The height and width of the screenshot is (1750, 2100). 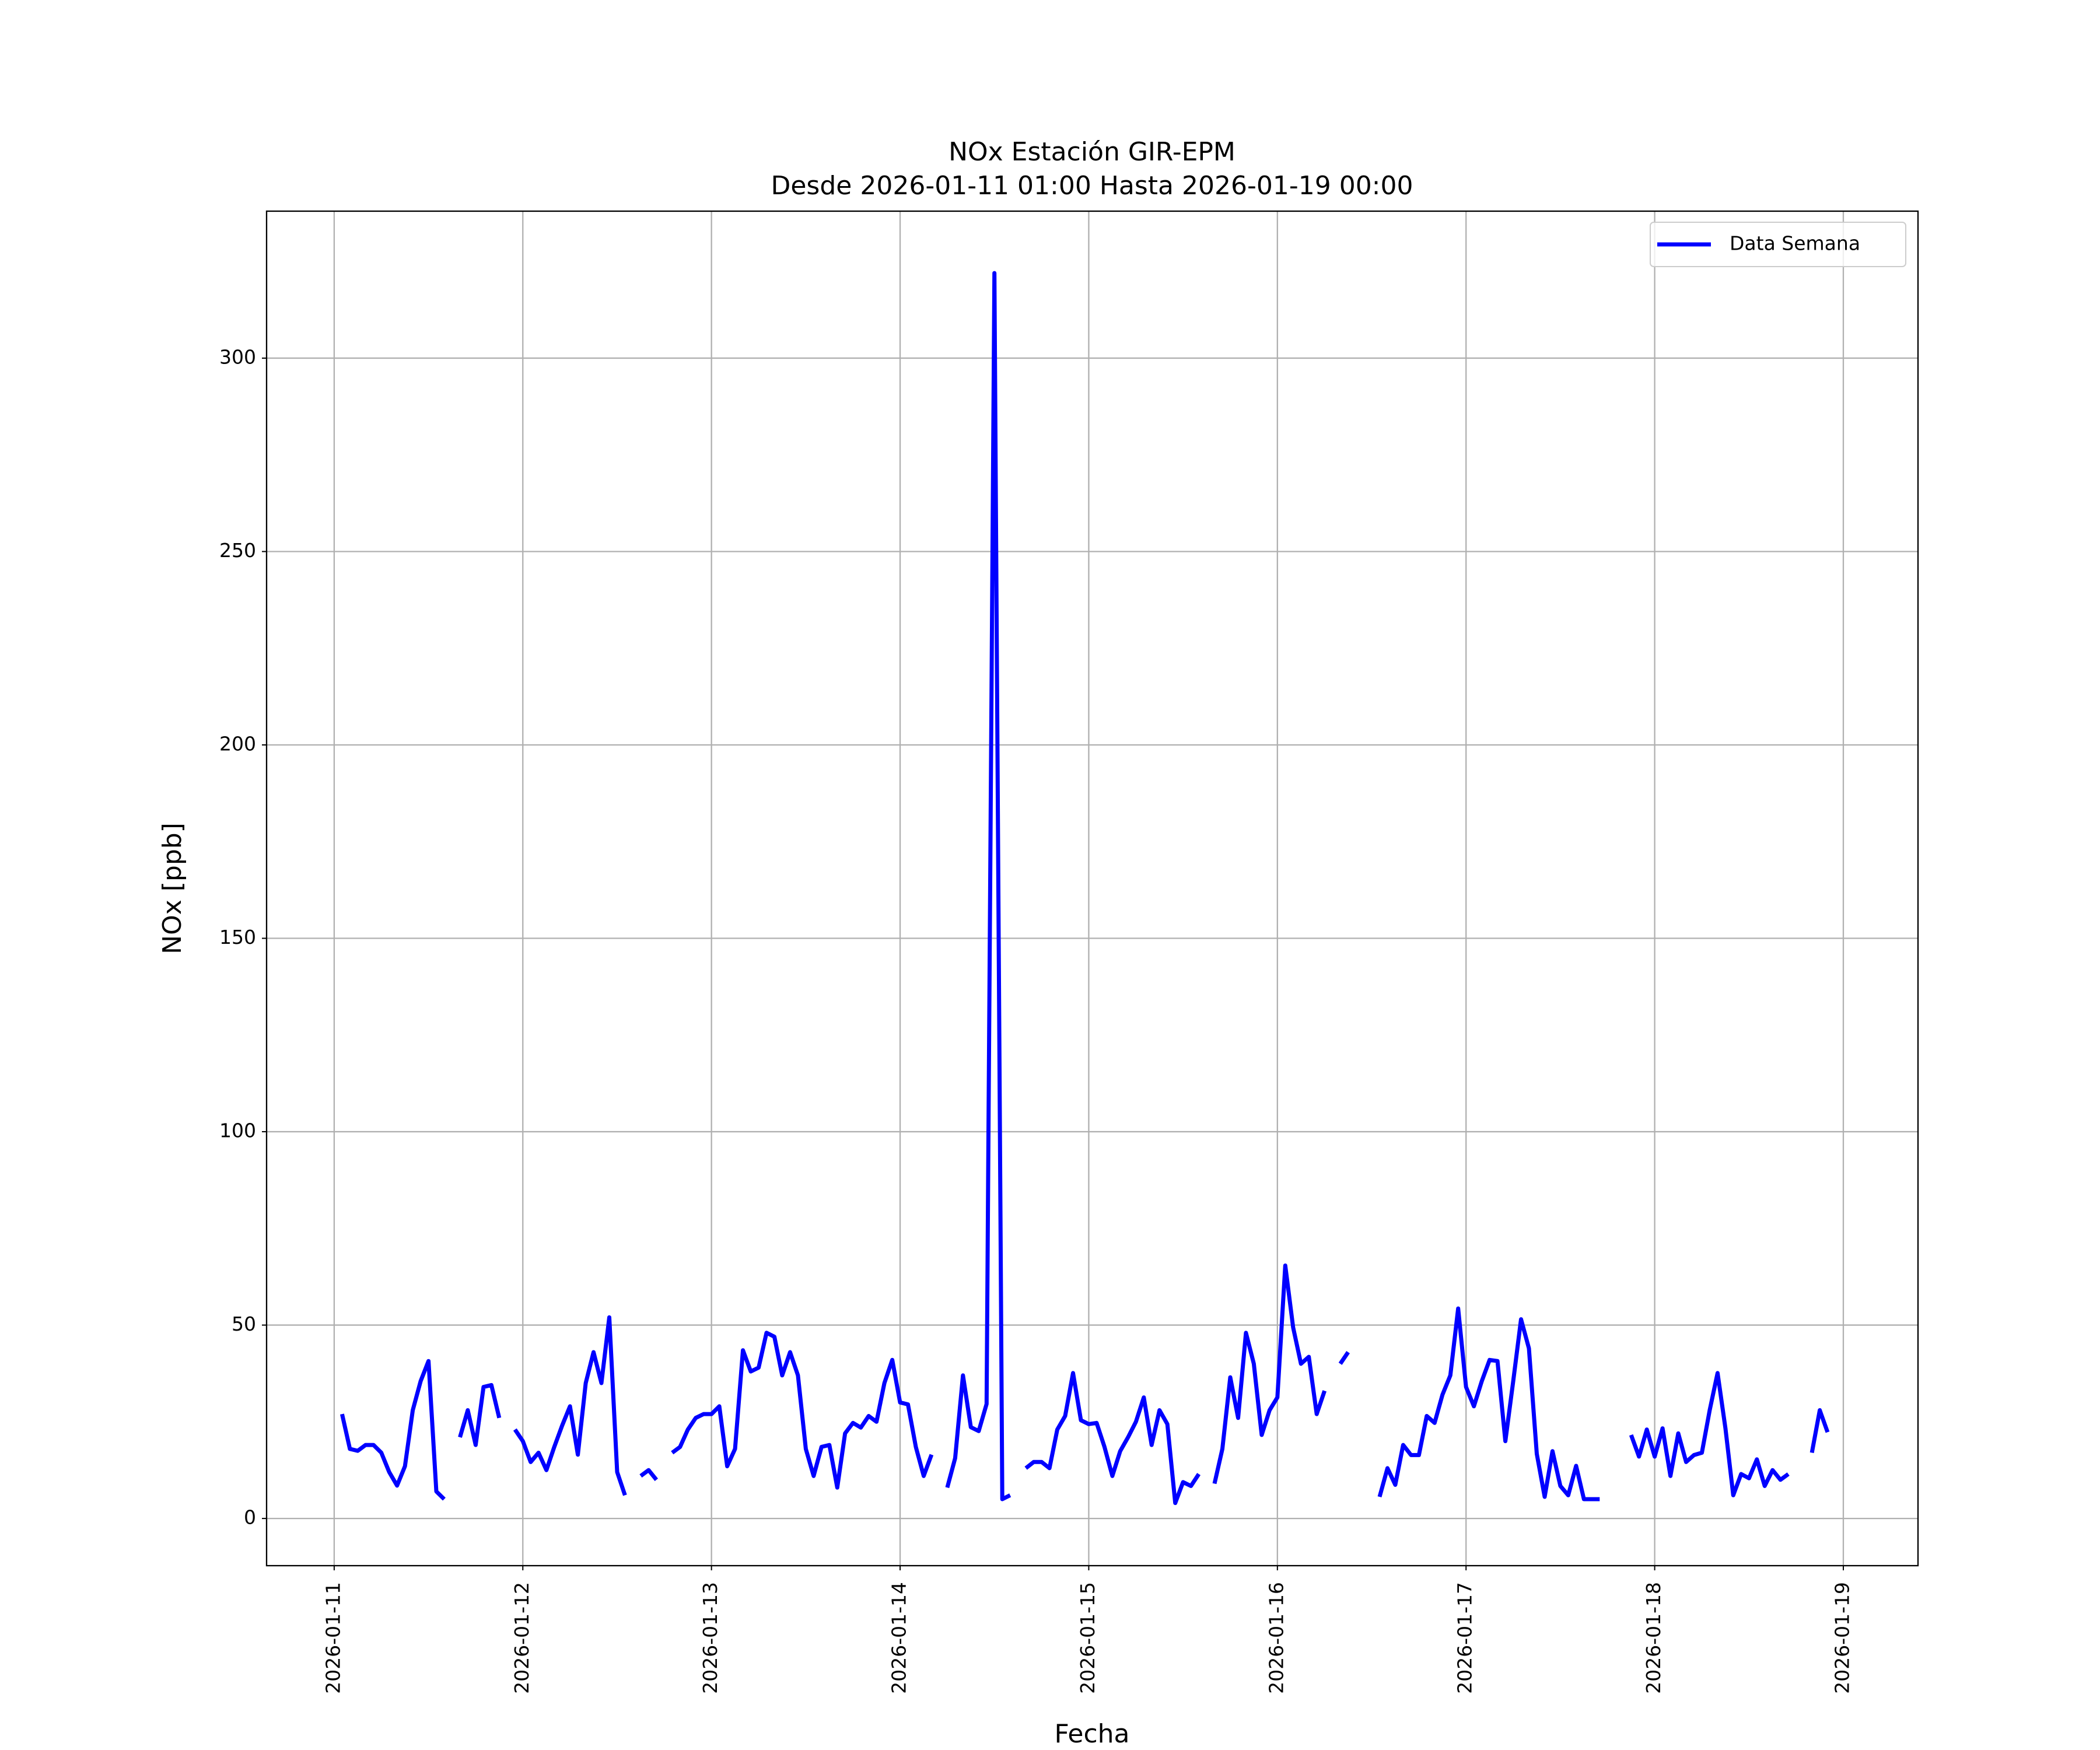 I want to click on x-tick-label: 2026-01-16, so click(x=1276, y=1638).